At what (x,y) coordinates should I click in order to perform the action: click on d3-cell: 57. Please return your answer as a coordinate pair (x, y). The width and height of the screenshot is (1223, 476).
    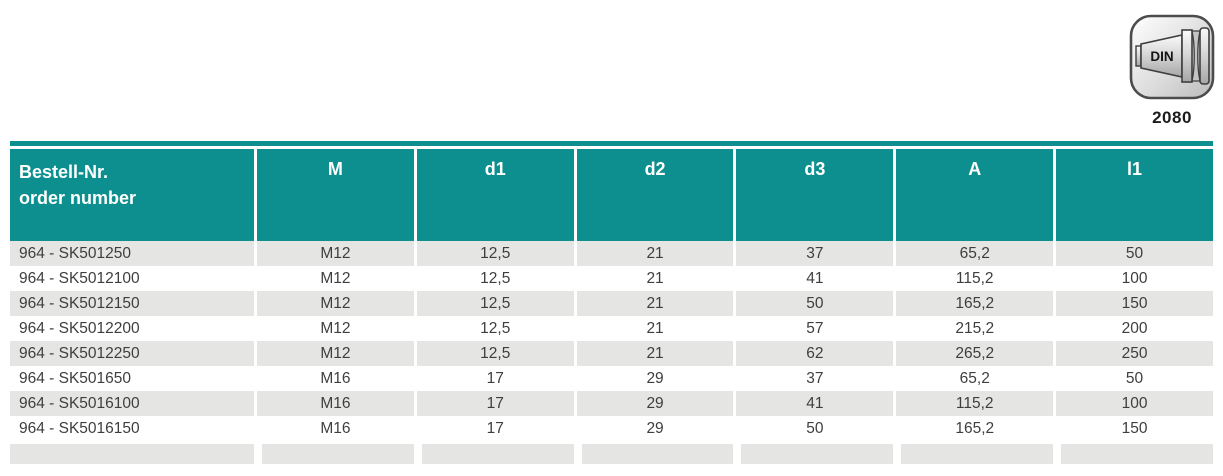
    Looking at the image, I should click on (813, 328).